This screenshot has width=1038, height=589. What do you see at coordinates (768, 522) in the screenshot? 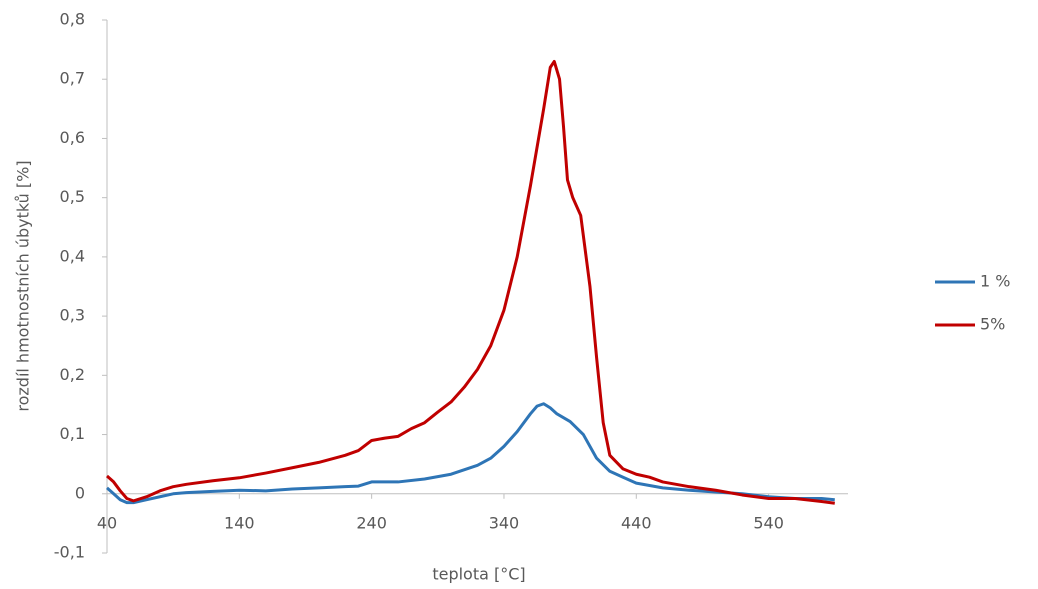
I see `x-tick-label: 540` at bounding box center [768, 522].